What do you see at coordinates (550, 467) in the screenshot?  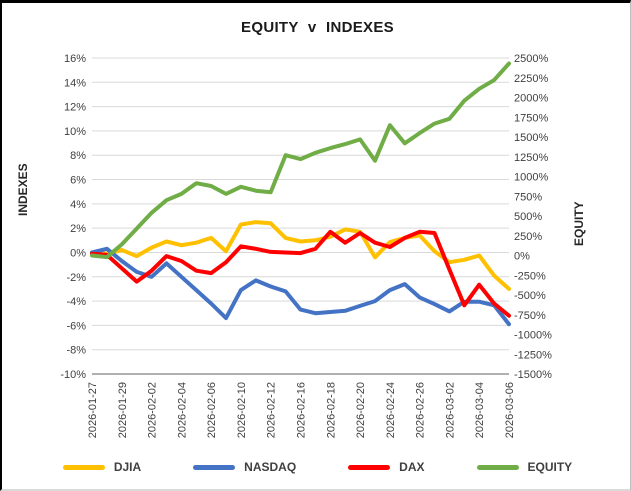 I see `legend-label: EQUITY` at bounding box center [550, 467].